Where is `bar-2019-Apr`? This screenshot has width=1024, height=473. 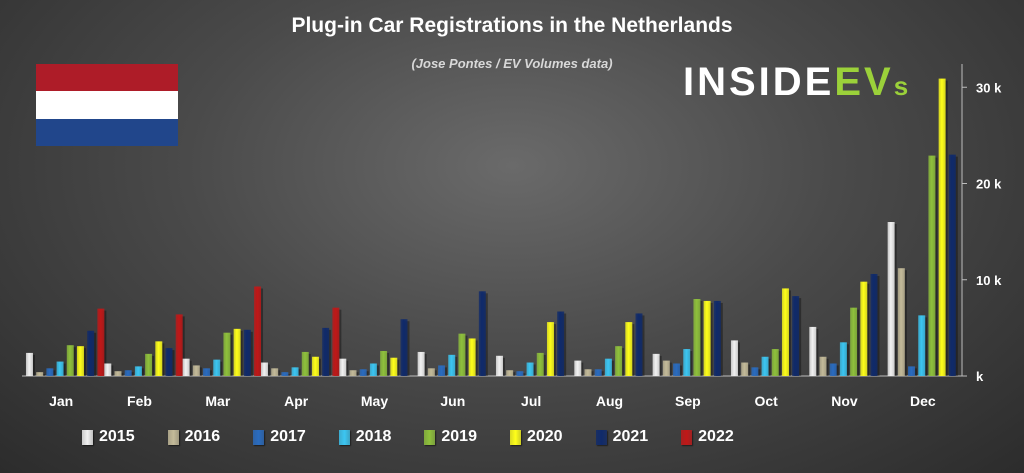
bar-2019-Apr is located at coordinates (305, 363).